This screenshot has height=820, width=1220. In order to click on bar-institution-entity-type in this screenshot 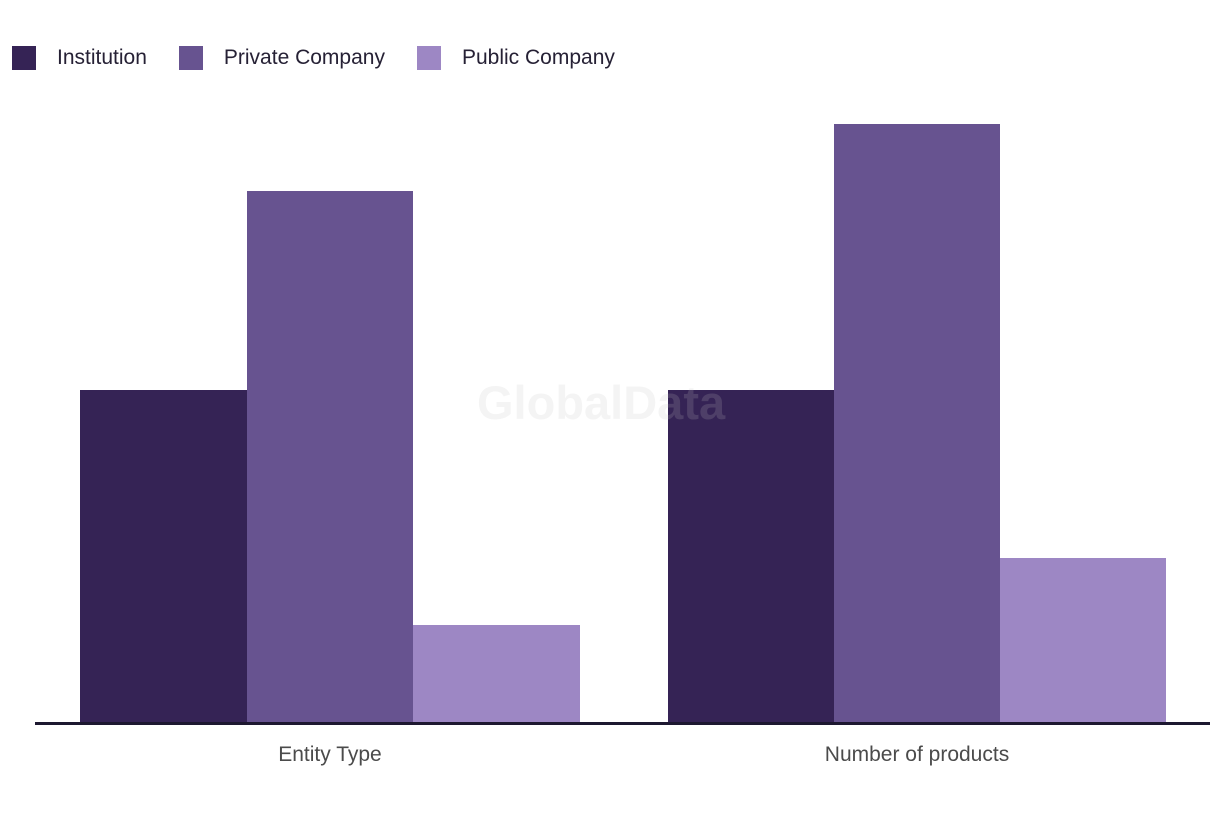, I will do `click(163, 556)`.